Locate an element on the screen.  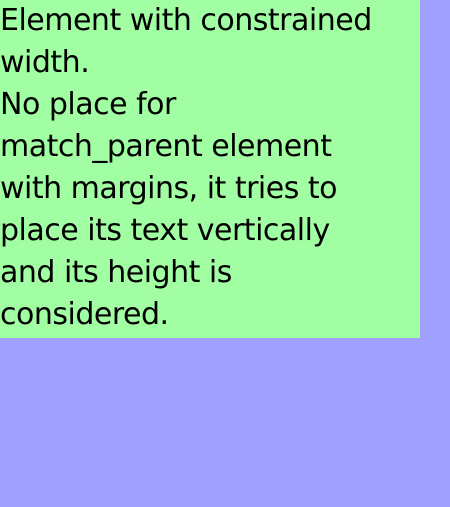
text-line: match_parent element is located at coordinates (166, 146).